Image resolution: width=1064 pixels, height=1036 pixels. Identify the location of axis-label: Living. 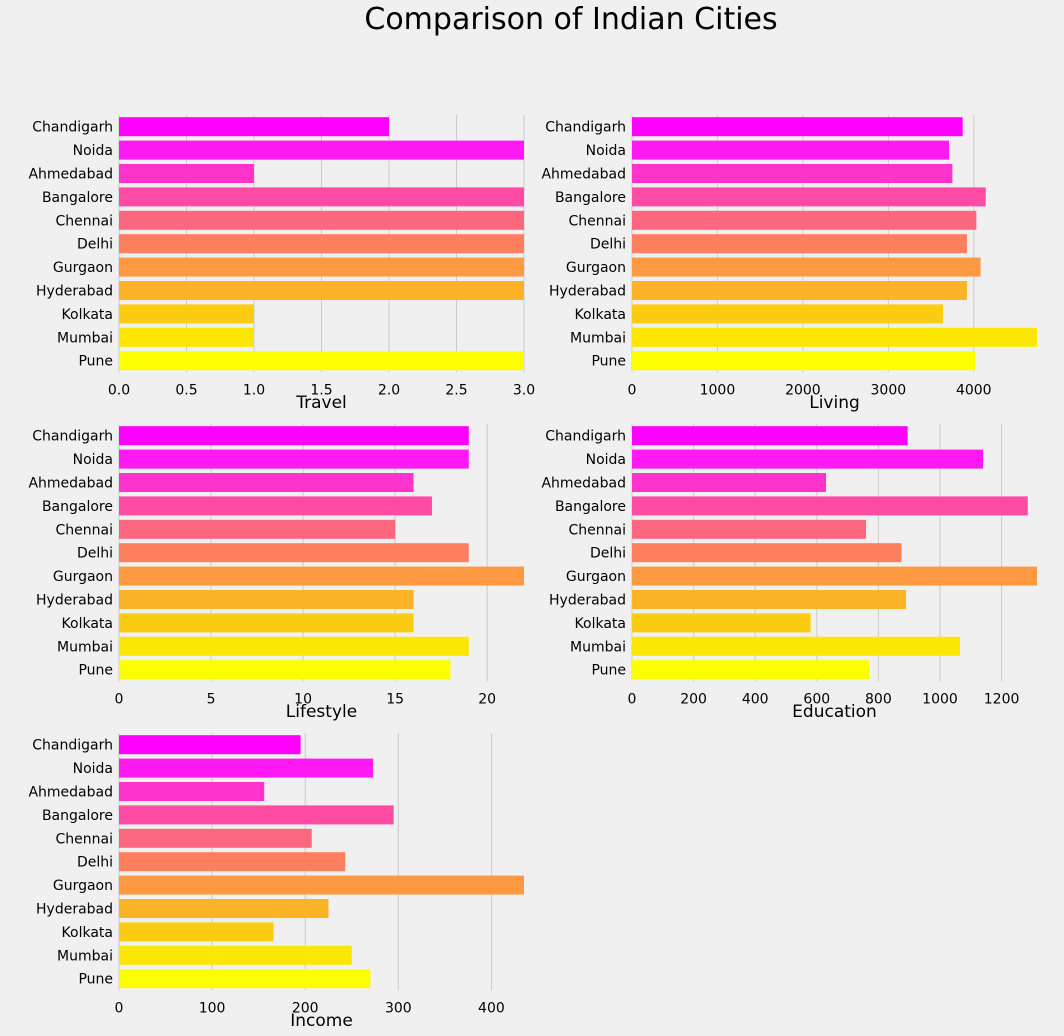
(834, 403).